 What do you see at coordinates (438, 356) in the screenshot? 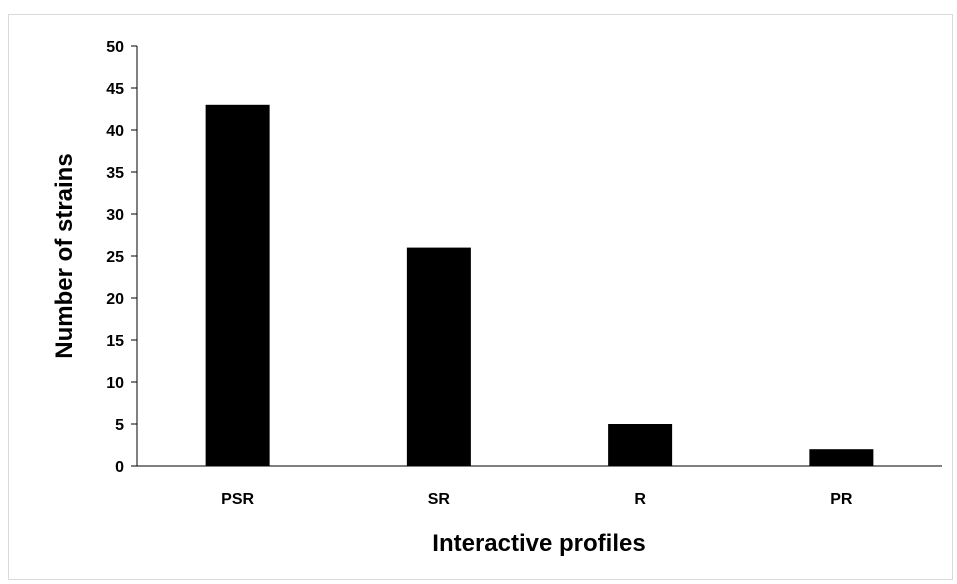
I see `bar-sr` at bounding box center [438, 356].